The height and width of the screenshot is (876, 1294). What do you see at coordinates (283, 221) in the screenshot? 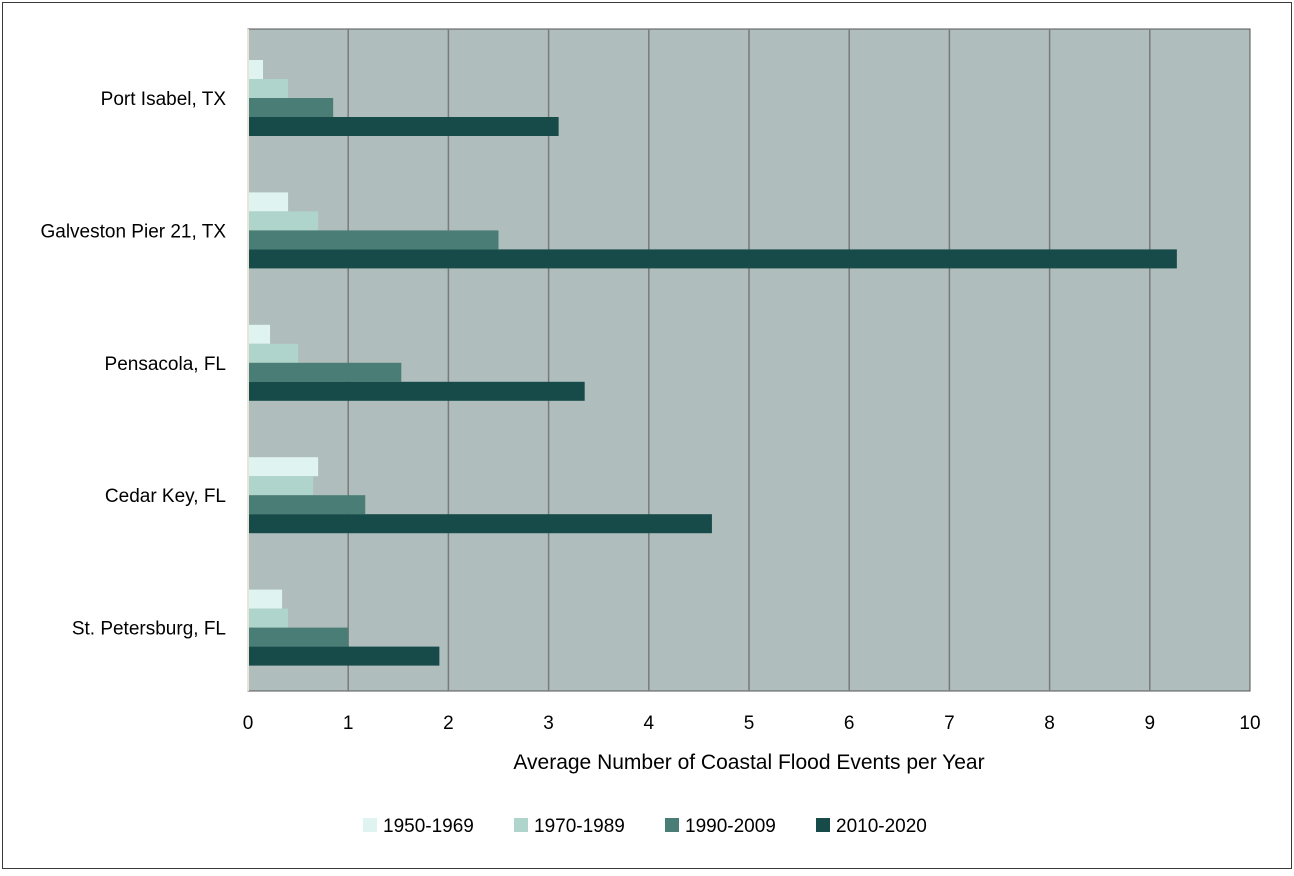
I see `bar-galveston-pier-21-tx-1970-1989` at bounding box center [283, 221].